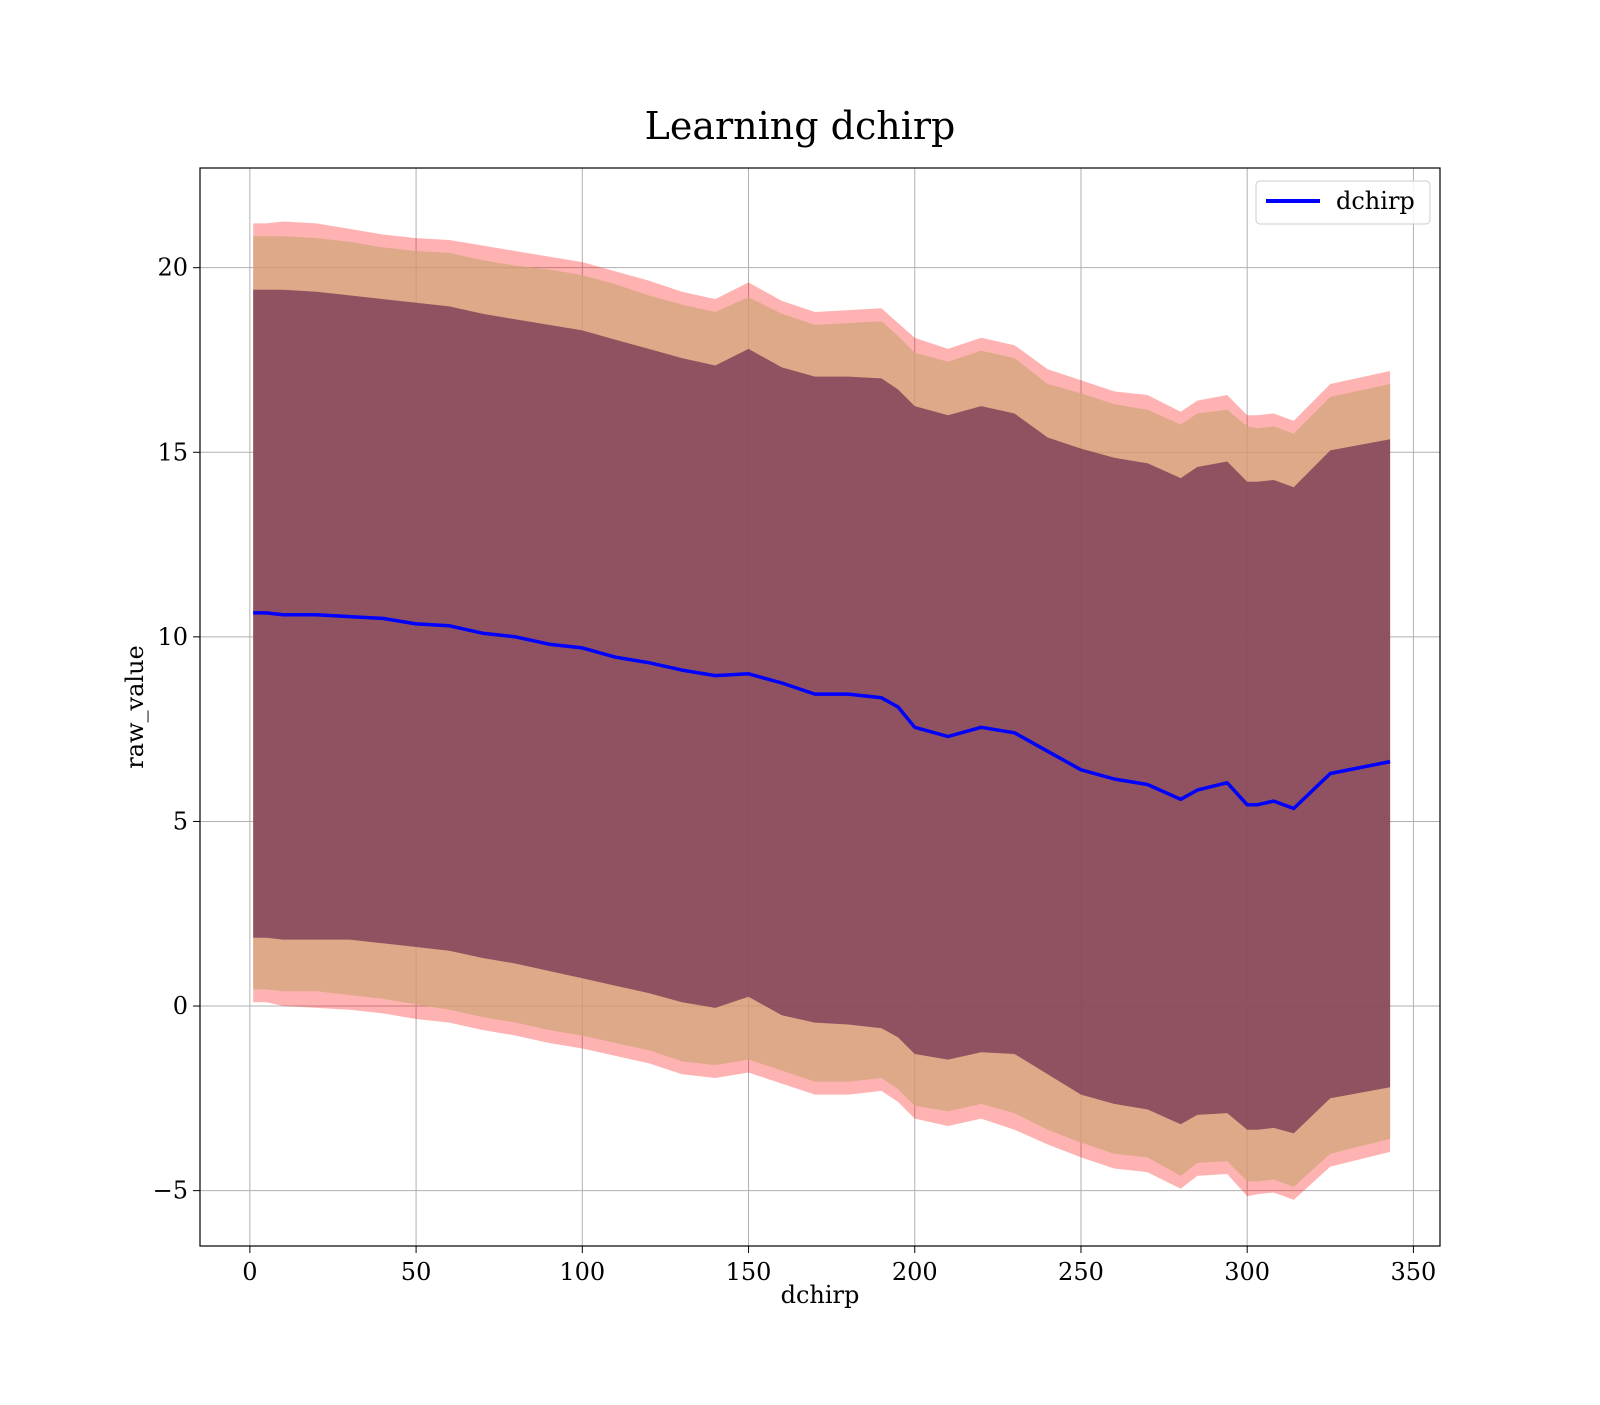 The height and width of the screenshot is (1405, 1600). Describe the element at coordinates (1081, 1272) in the screenshot. I see `x-tick-label: 250` at that location.